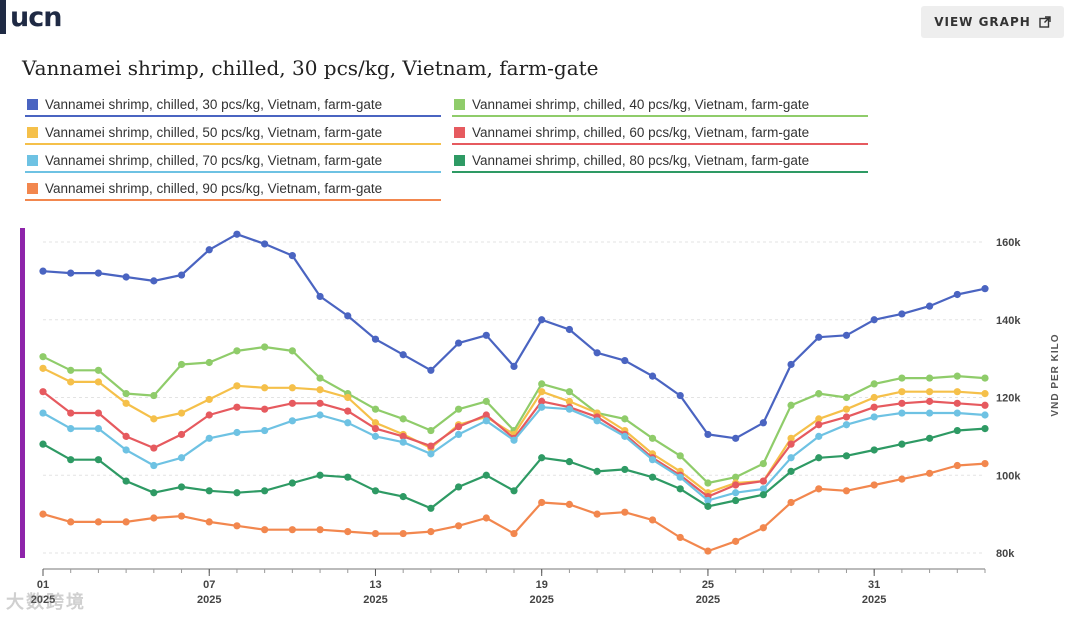 This screenshot has width=1080, height=621. I want to click on series-line, so click(514, 507).